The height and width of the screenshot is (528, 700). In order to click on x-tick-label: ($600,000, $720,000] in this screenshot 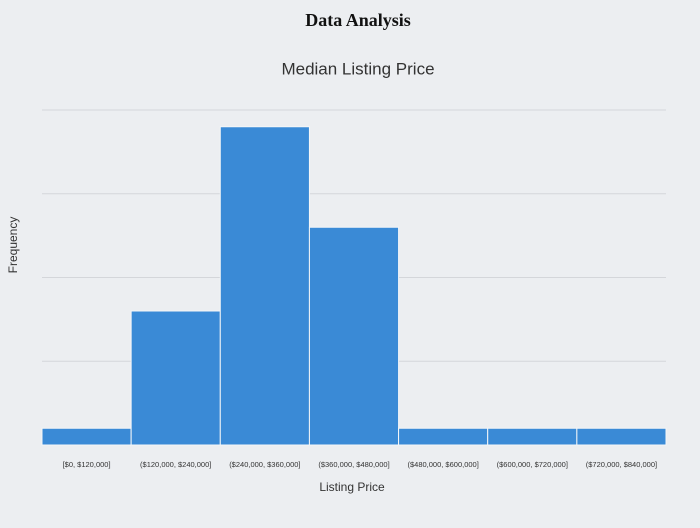, I will do `click(532, 464)`.